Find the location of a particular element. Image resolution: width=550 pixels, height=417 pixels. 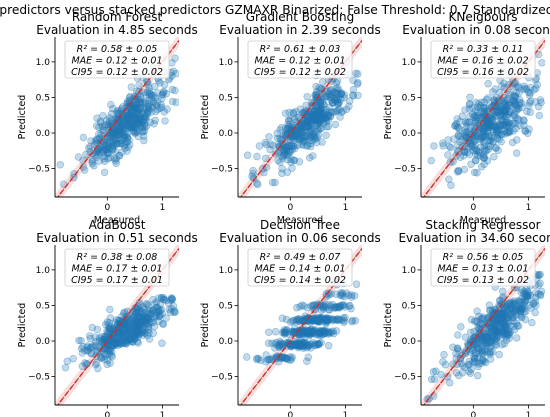

metric-mae: MAE = 0.14 ± 0.01 is located at coordinates (299, 269).